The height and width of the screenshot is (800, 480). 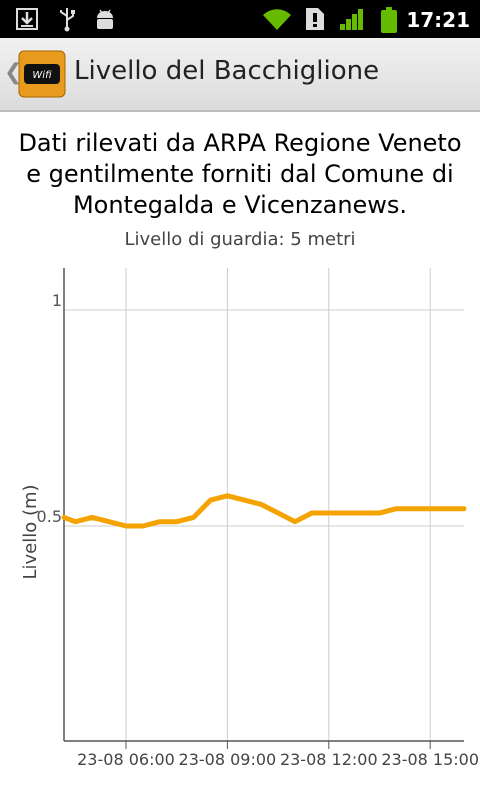 I want to click on level-series-line, so click(x=264, y=511).